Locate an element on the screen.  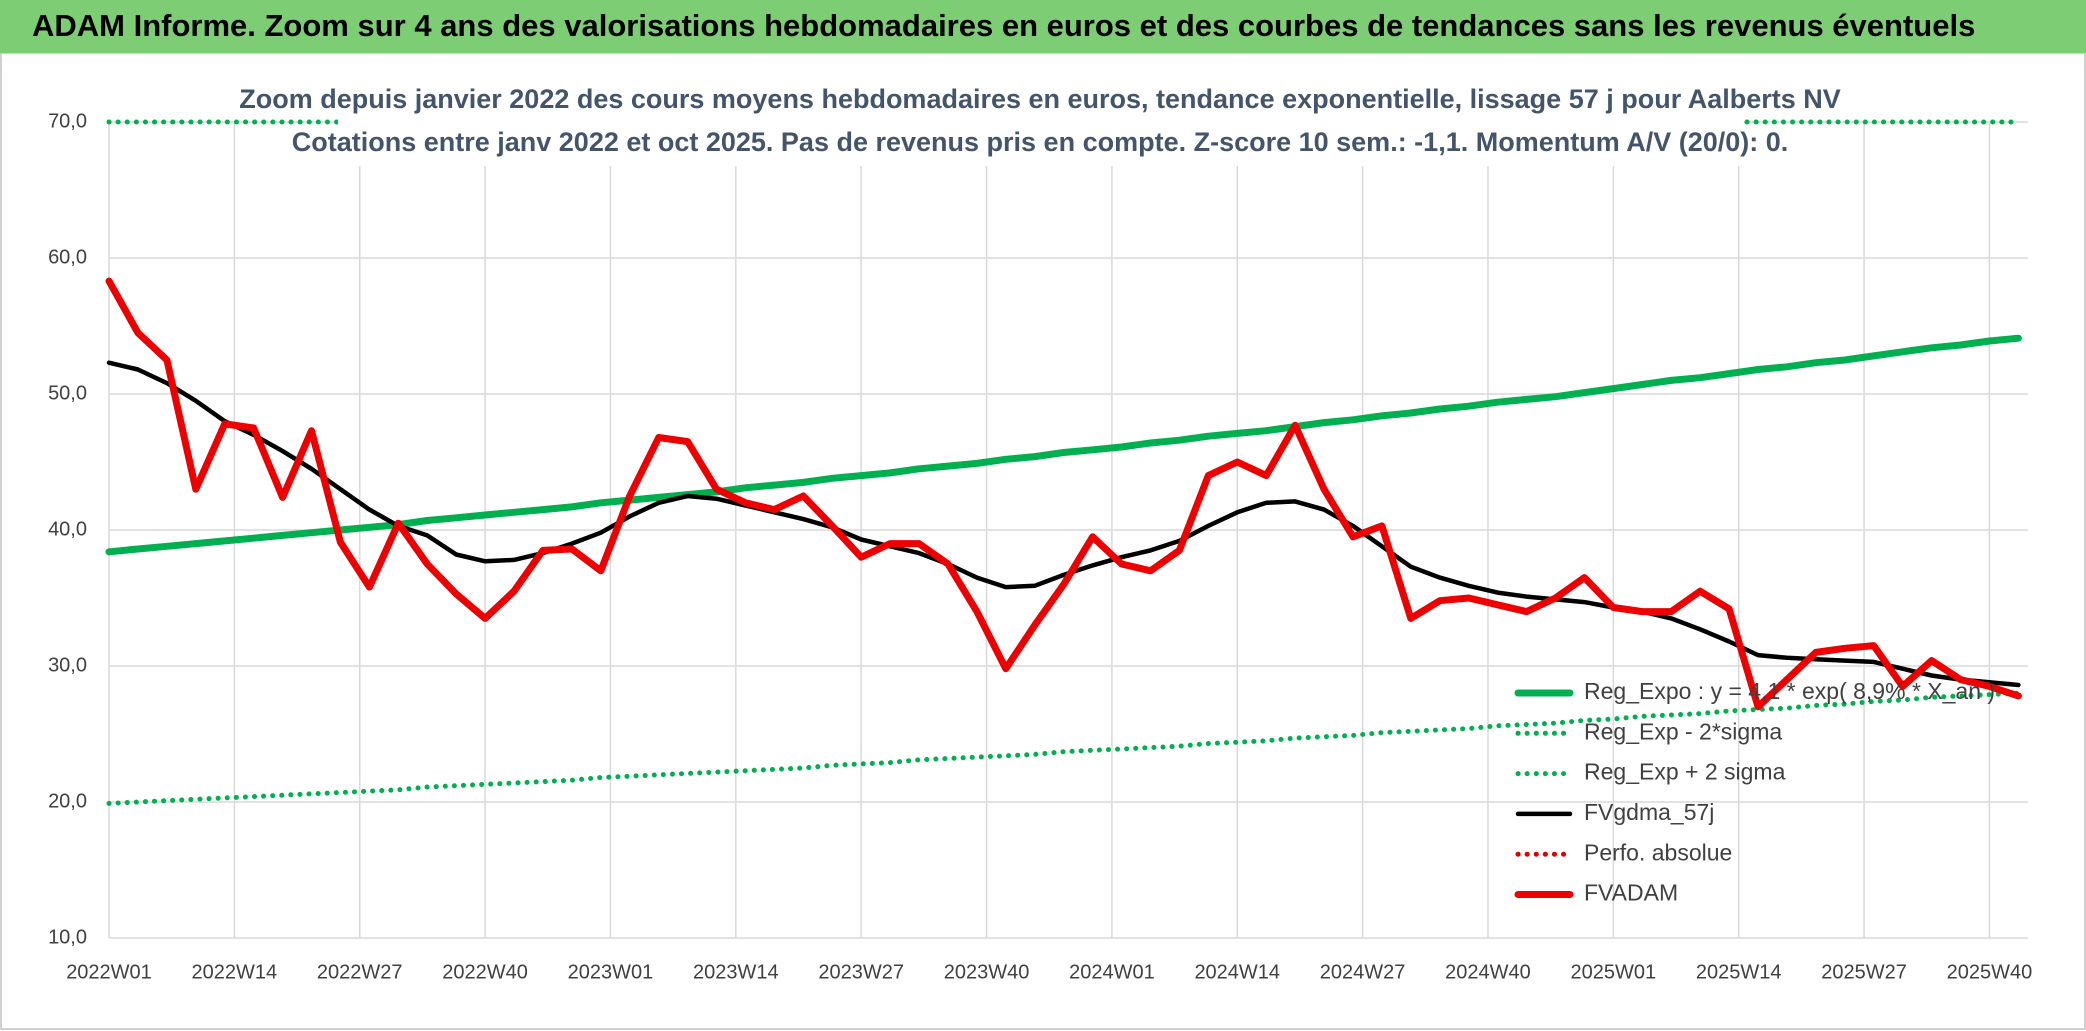
series-line is located at coordinates (1063, 748).